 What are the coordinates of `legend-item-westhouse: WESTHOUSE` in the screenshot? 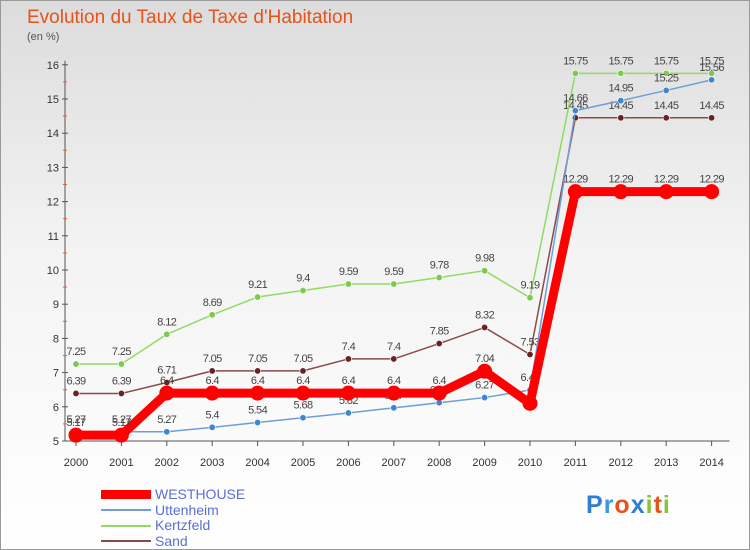 It's located at (173, 495).